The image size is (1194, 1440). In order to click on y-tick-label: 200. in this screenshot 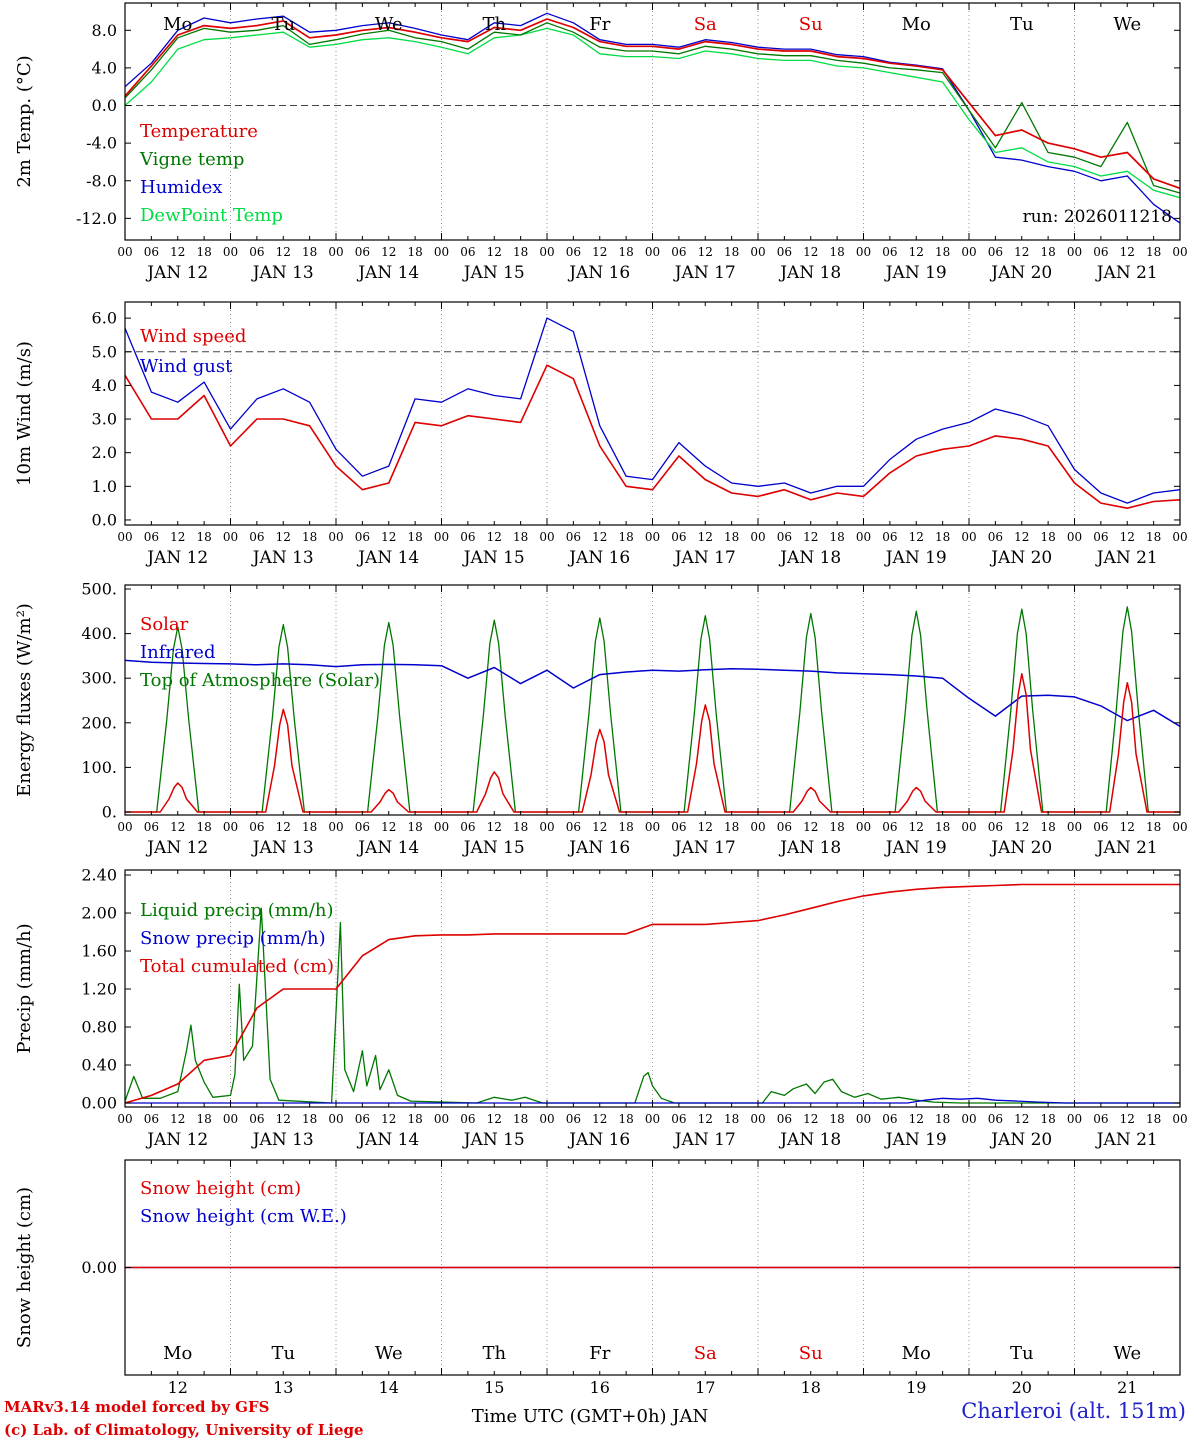, I will do `click(99, 722)`.